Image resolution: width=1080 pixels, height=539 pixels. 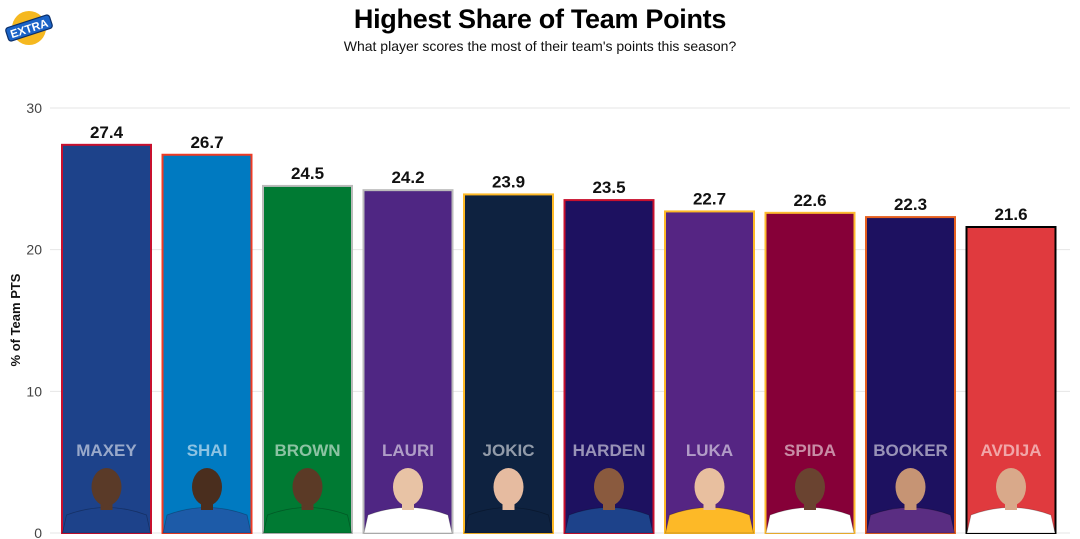 I want to click on data-label: 22.7, so click(x=709, y=198).